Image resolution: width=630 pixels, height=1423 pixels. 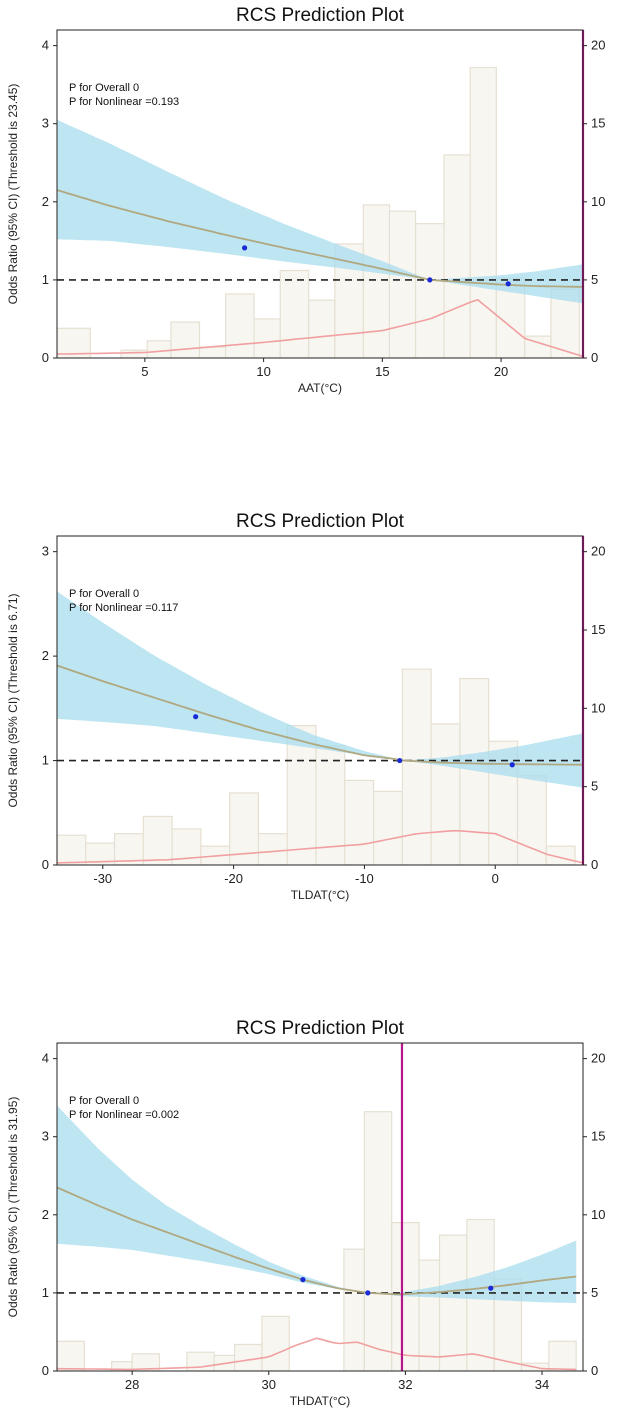 I want to click on x-tick-label: -20, so click(x=233, y=878).